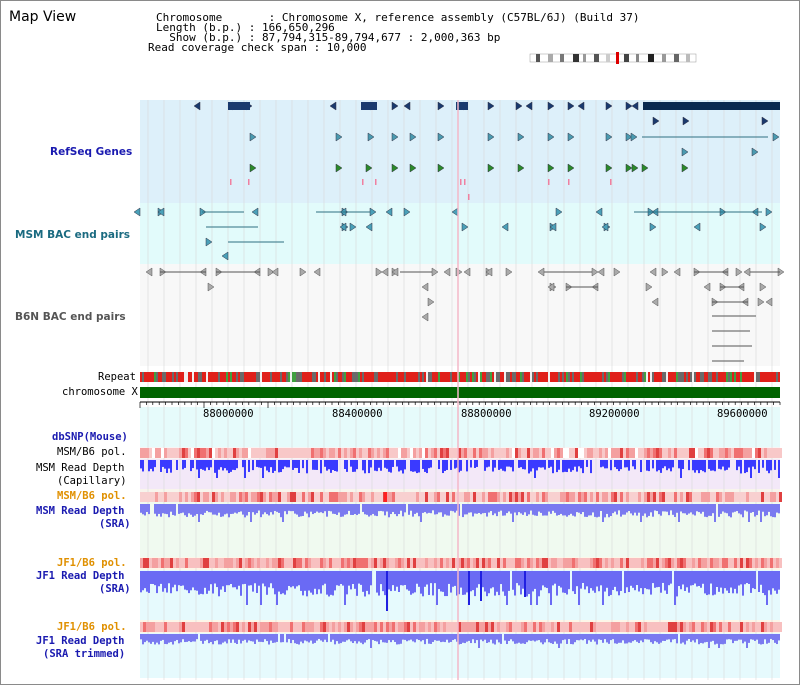 Image resolution: width=800 pixels, height=685 pixels. What do you see at coordinates (465, 314) in the screenshot?
I see `b6n-bac-end-pairs-track` at bounding box center [465, 314].